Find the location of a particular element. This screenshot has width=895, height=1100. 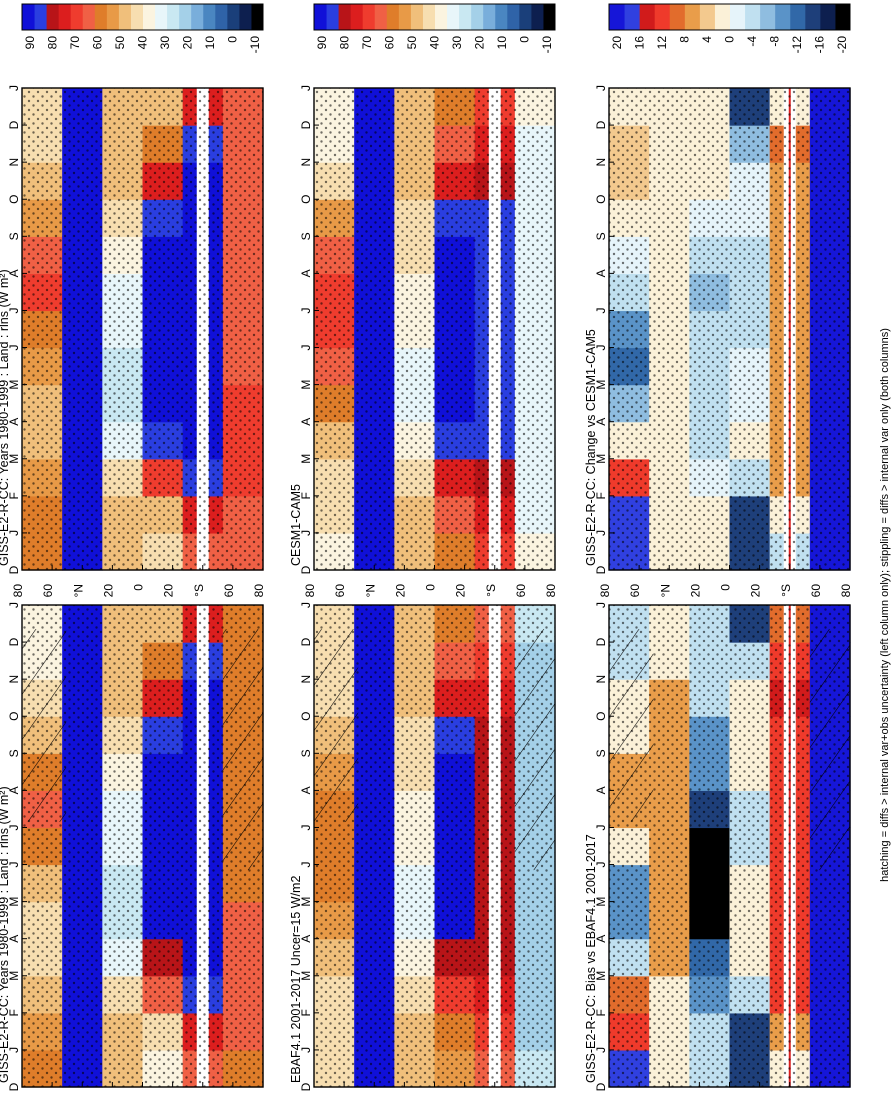

colorbar-tick-label: 60 is located at coordinates (98, 43).